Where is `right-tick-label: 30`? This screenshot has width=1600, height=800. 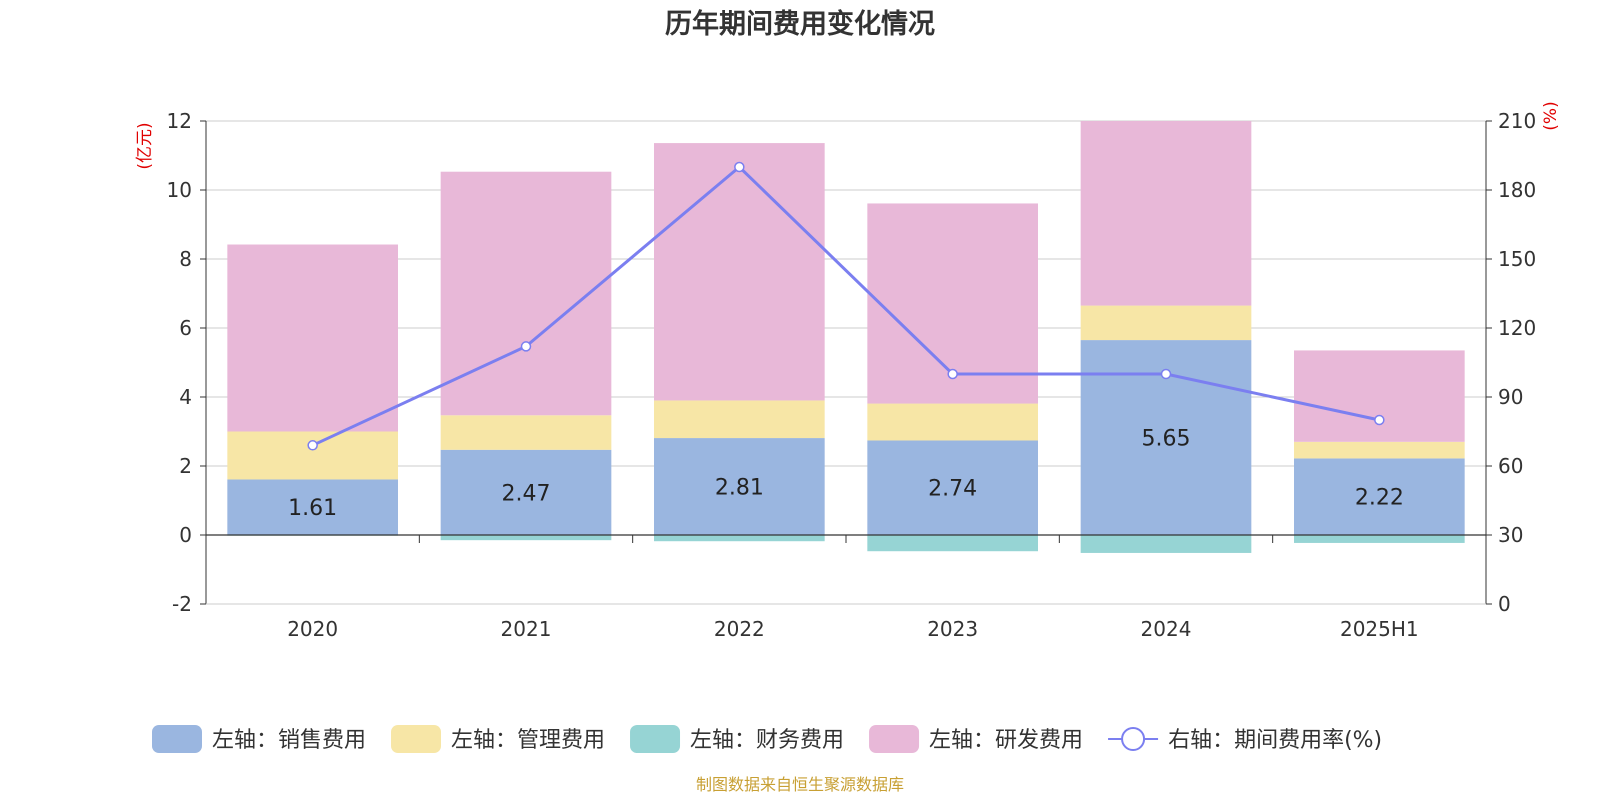 right-tick-label: 30 is located at coordinates (1510, 535).